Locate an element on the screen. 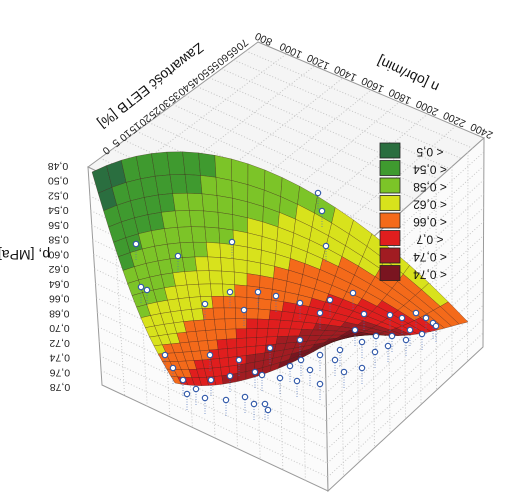  z-tick-label: 0,78 is located at coordinates (60, 387).